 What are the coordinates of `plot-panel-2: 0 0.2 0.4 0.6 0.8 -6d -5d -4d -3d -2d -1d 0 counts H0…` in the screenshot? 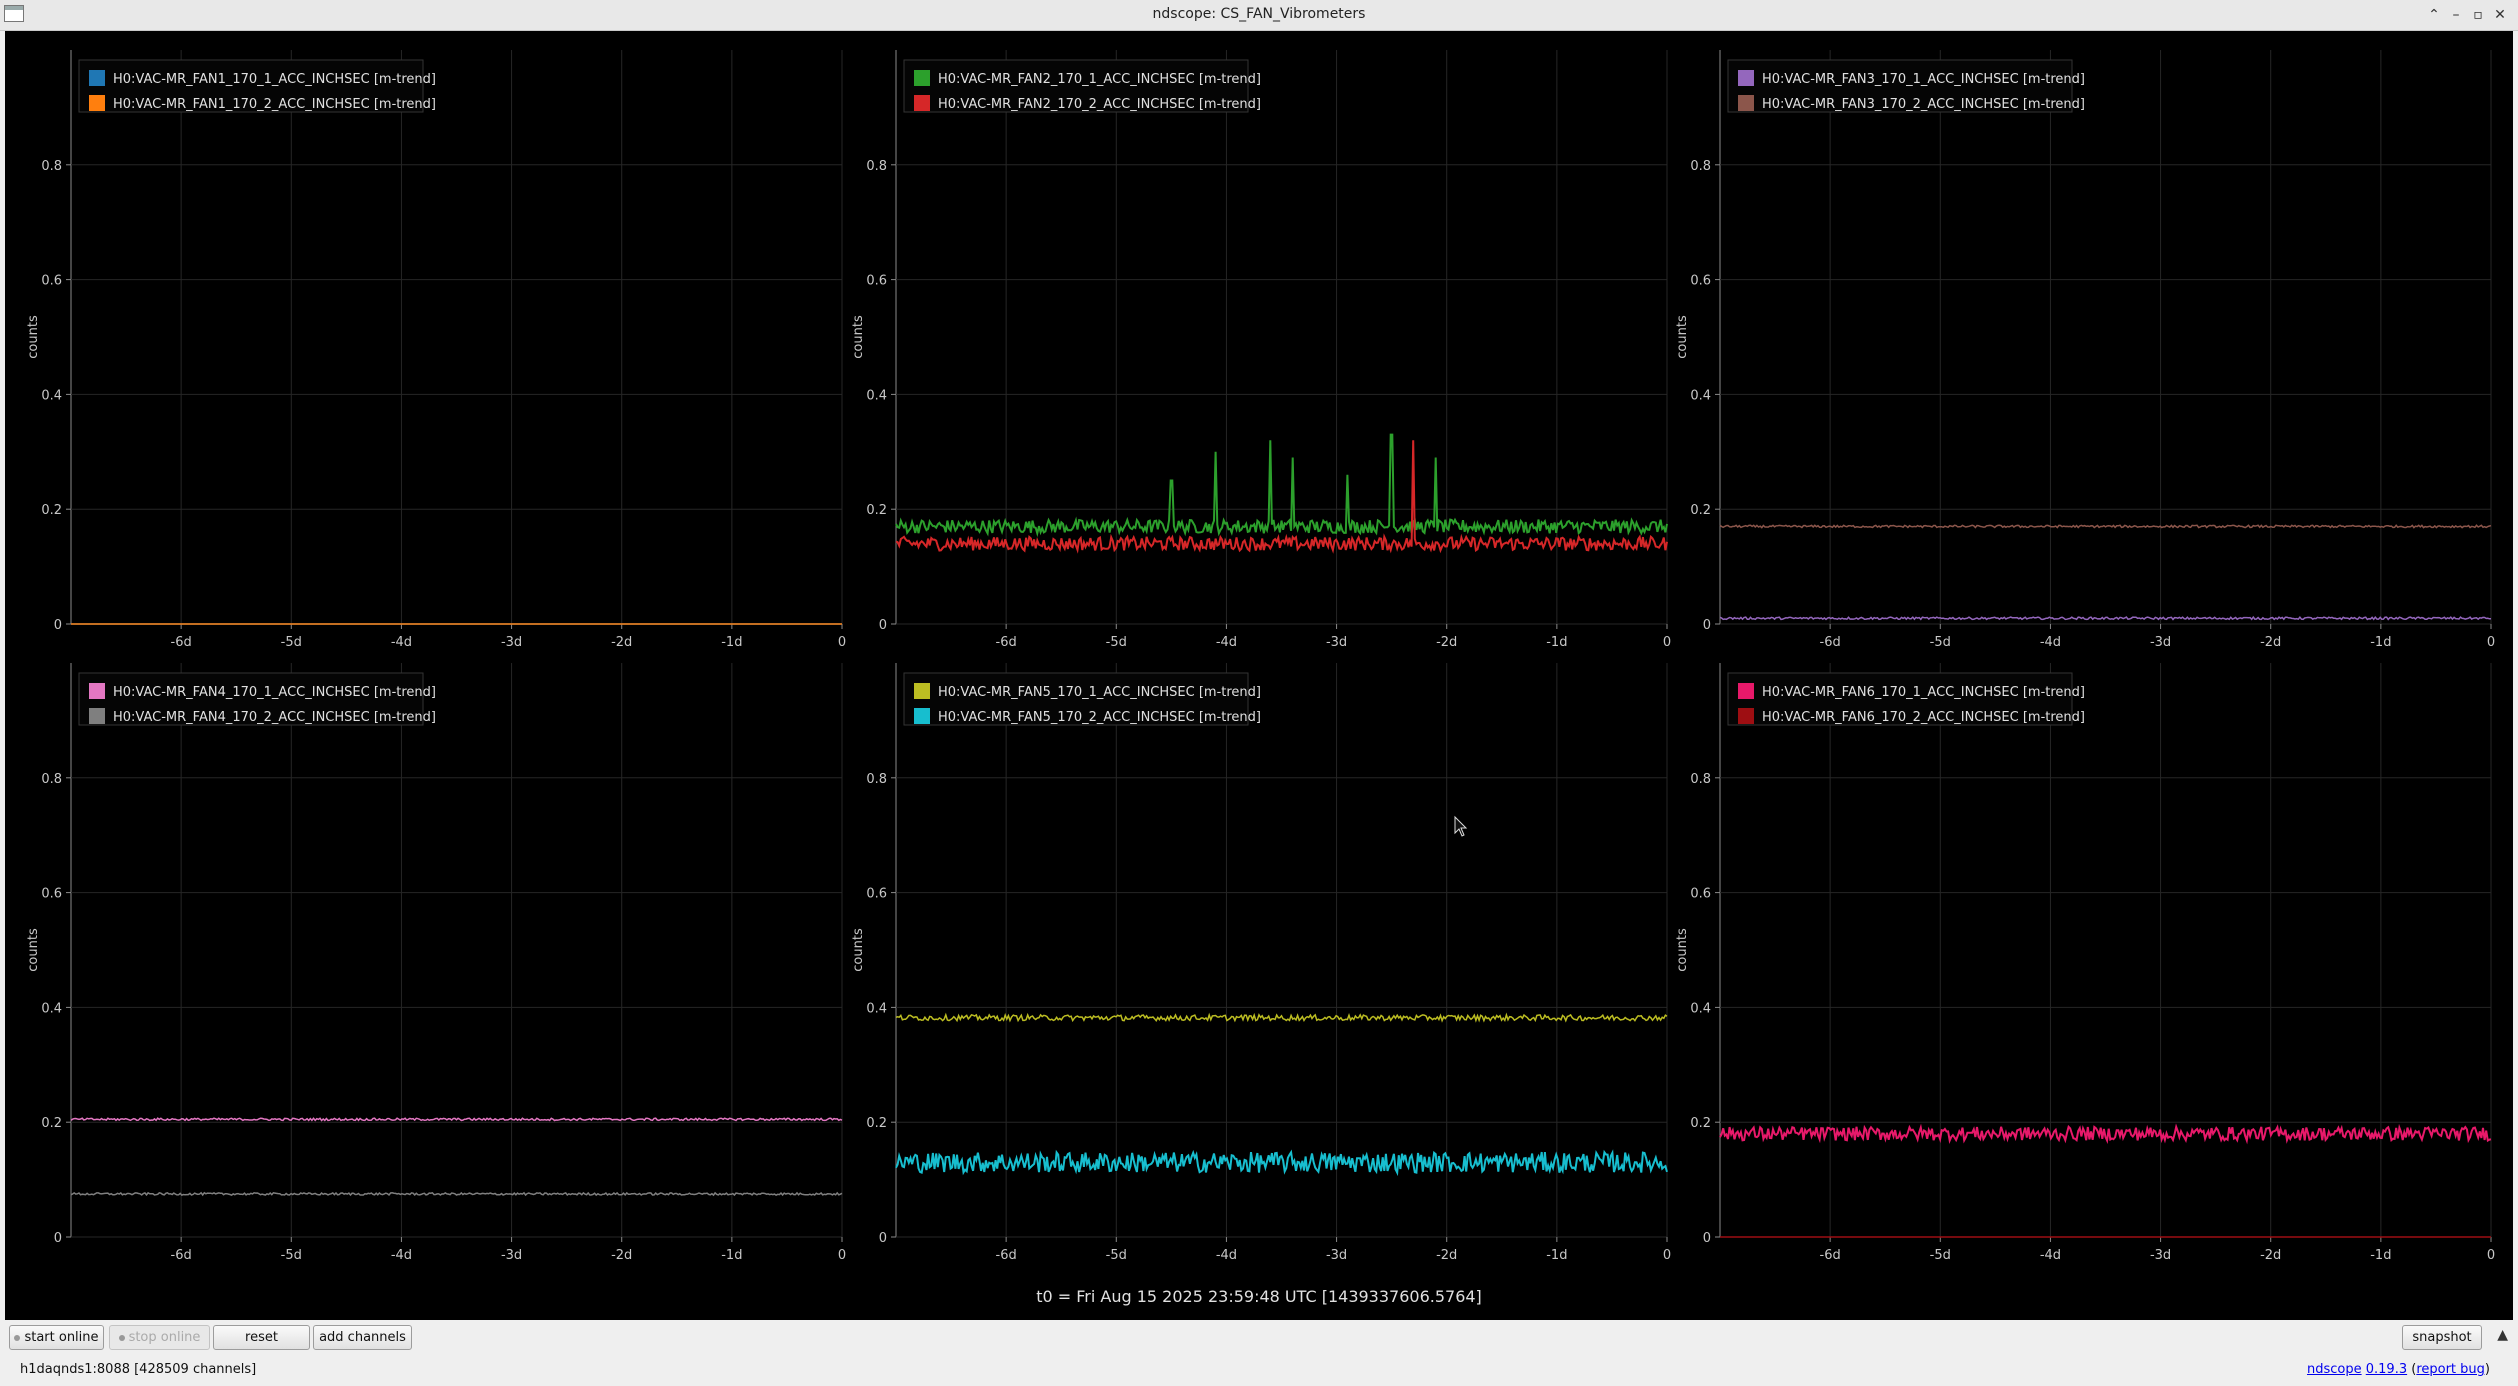 It's located at (1261, 350).